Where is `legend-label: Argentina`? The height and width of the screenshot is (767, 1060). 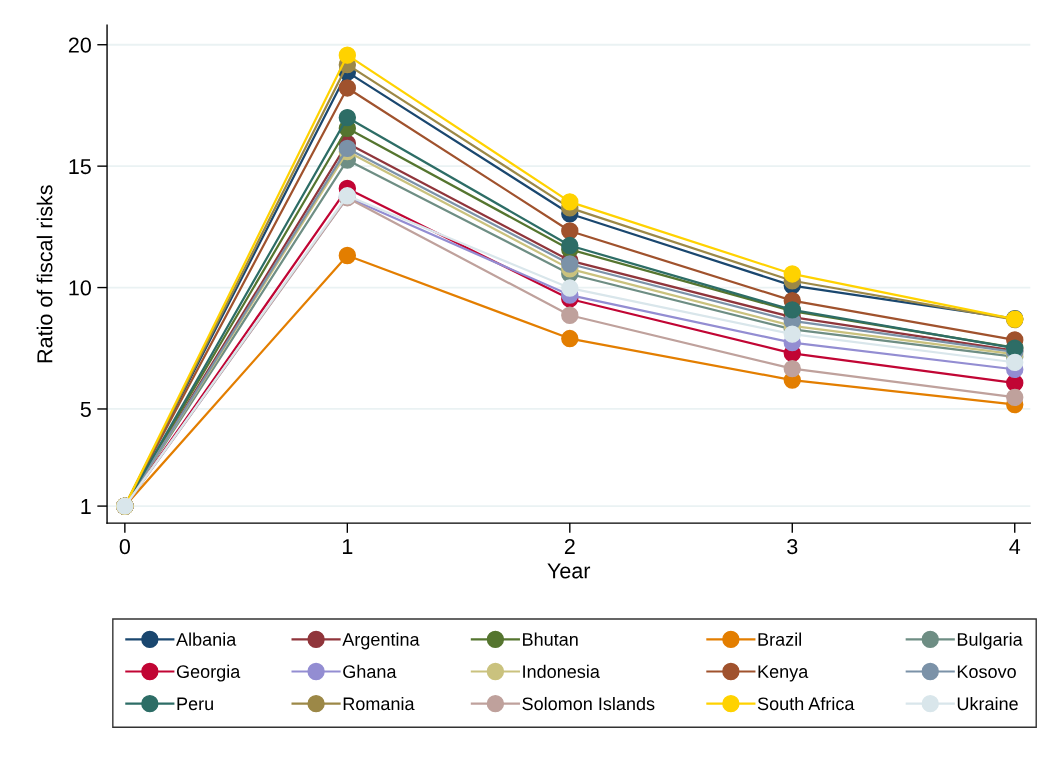
legend-label: Argentina is located at coordinates (381, 641).